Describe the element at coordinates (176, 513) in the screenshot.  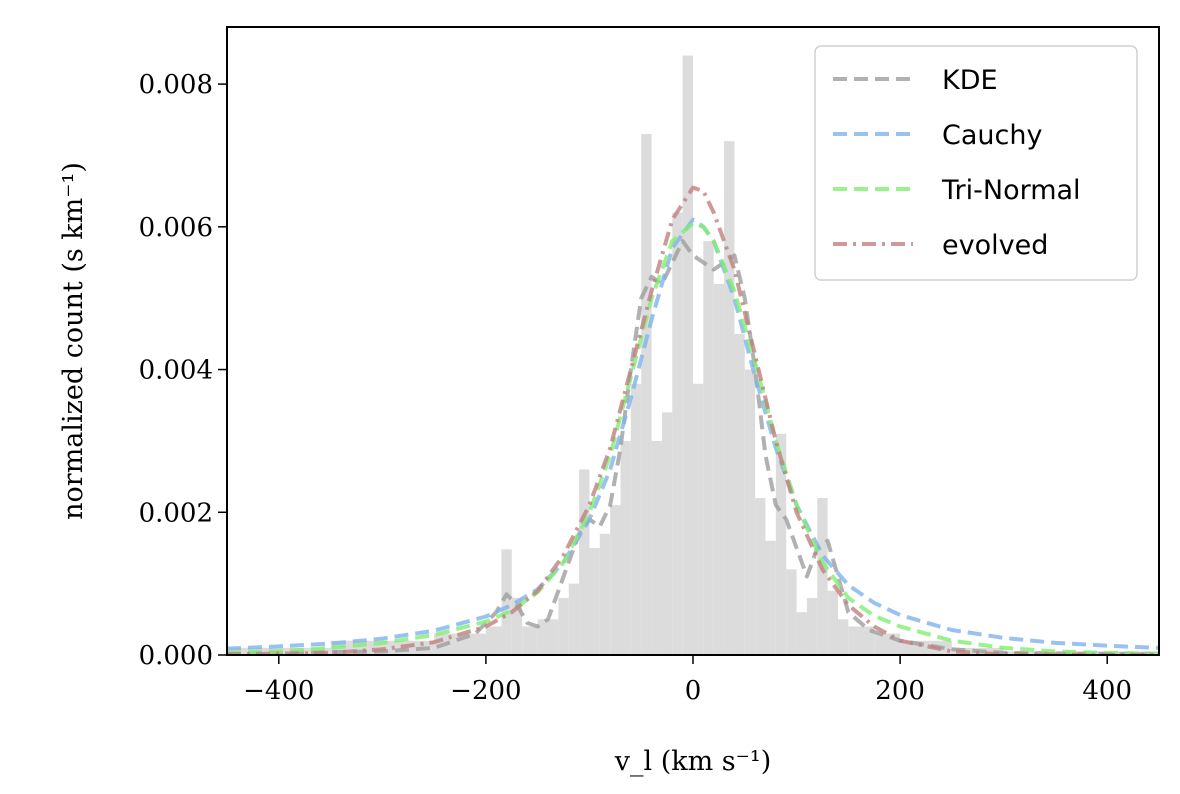
I see `y-tick-label: 0.002` at that location.